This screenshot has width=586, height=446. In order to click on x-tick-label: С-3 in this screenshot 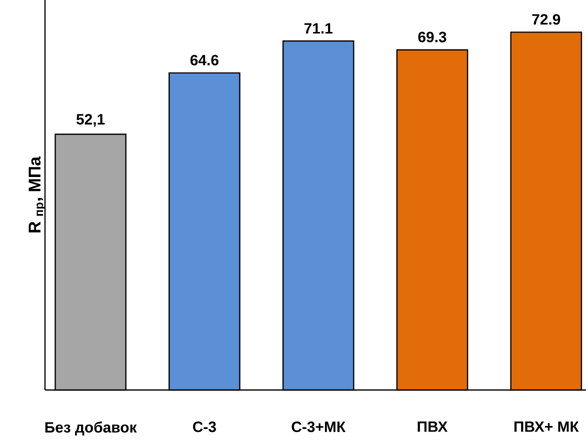, I will do `click(204, 427)`.